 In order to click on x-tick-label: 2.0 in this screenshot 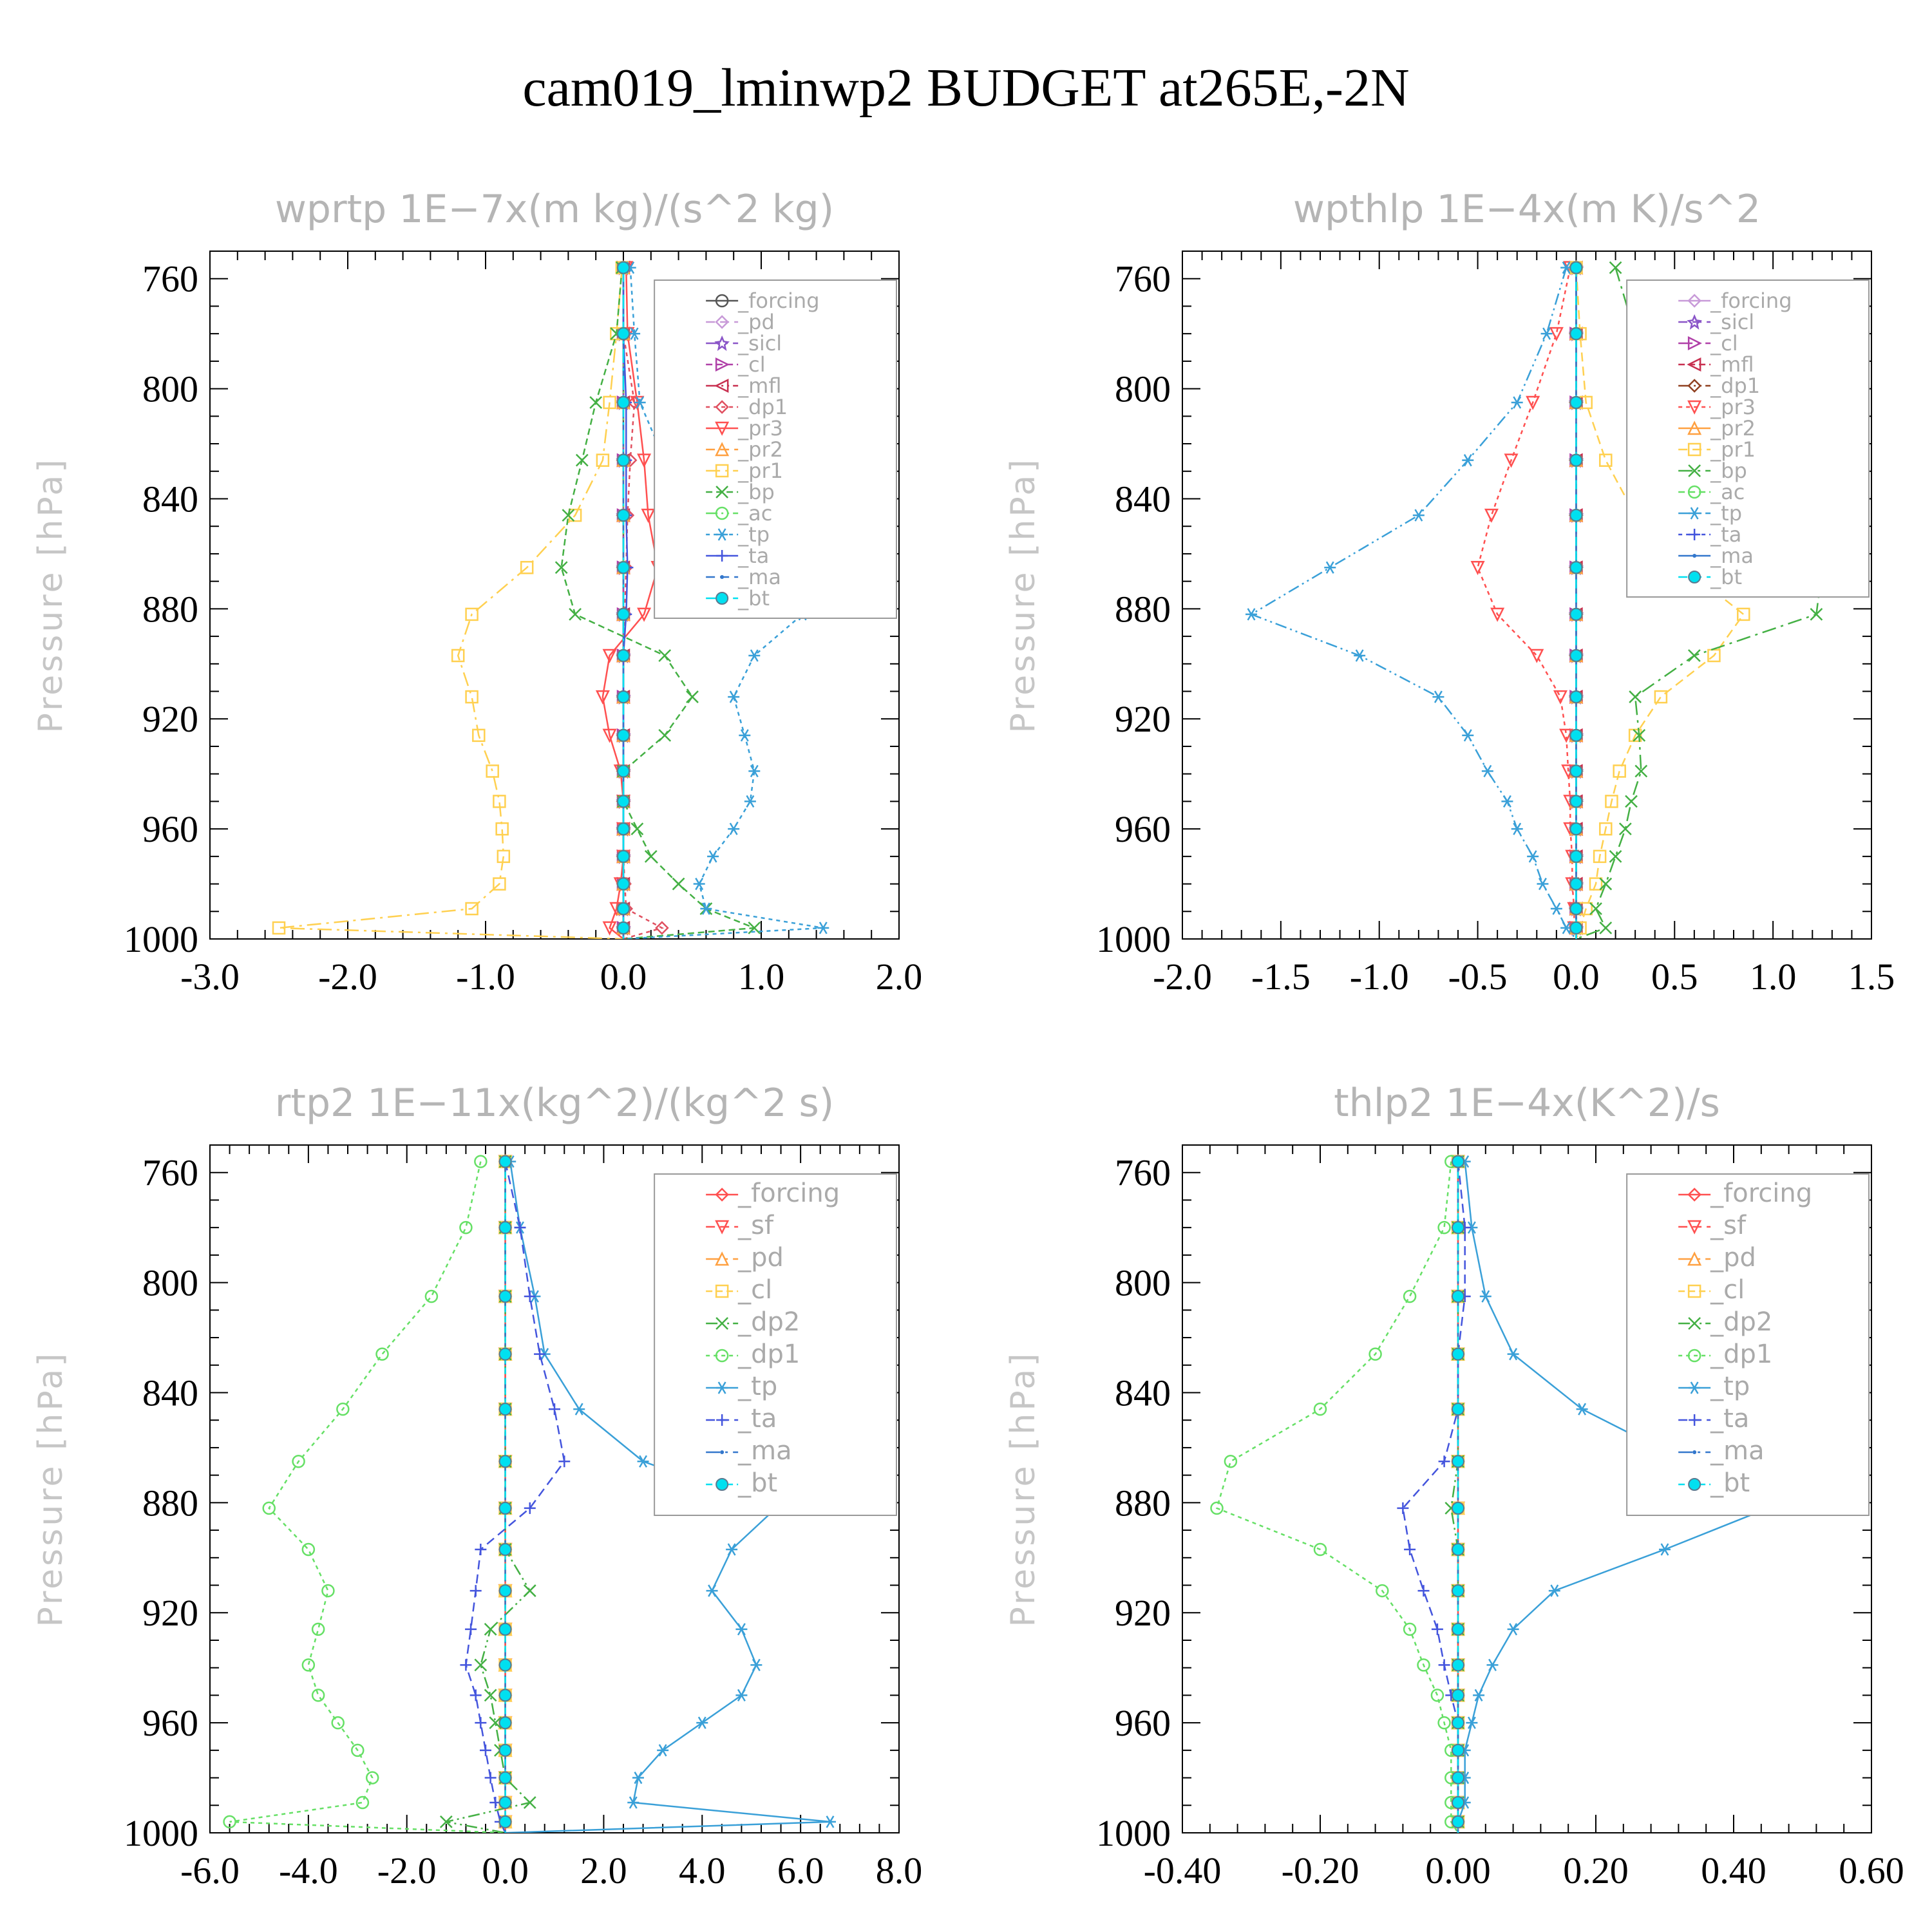, I will do `click(900, 977)`.